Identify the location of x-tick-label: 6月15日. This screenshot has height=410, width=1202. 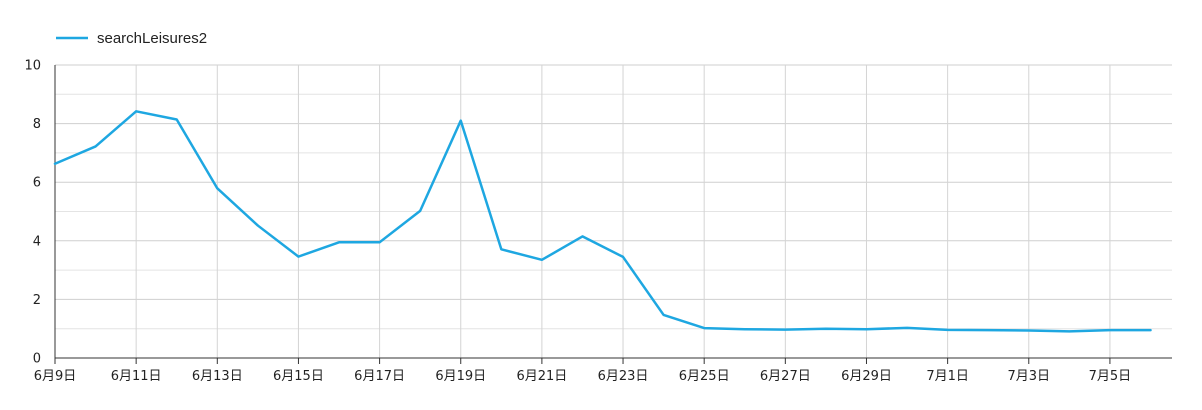
(298, 376).